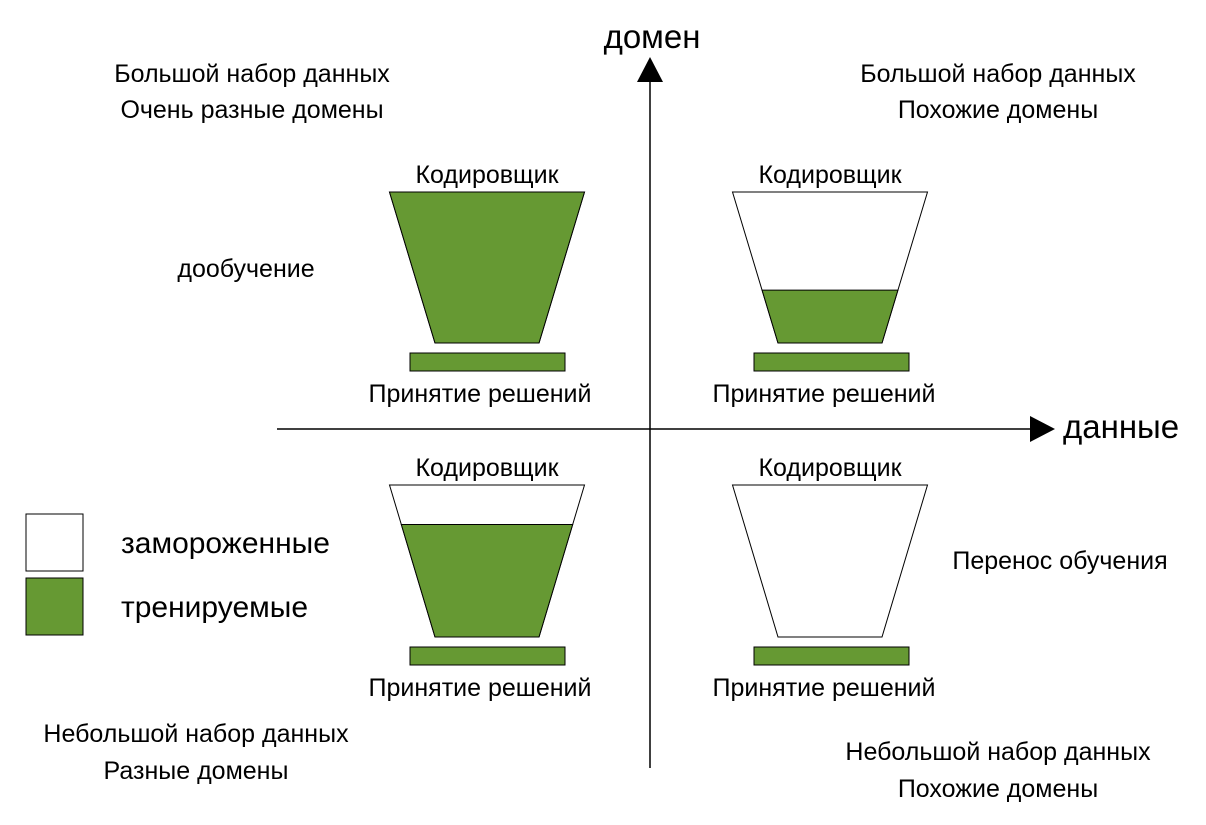 The height and width of the screenshot is (825, 1206). What do you see at coordinates (831, 656) in the screenshot?
I see `br-decision-head` at bounding box center [831, 656].